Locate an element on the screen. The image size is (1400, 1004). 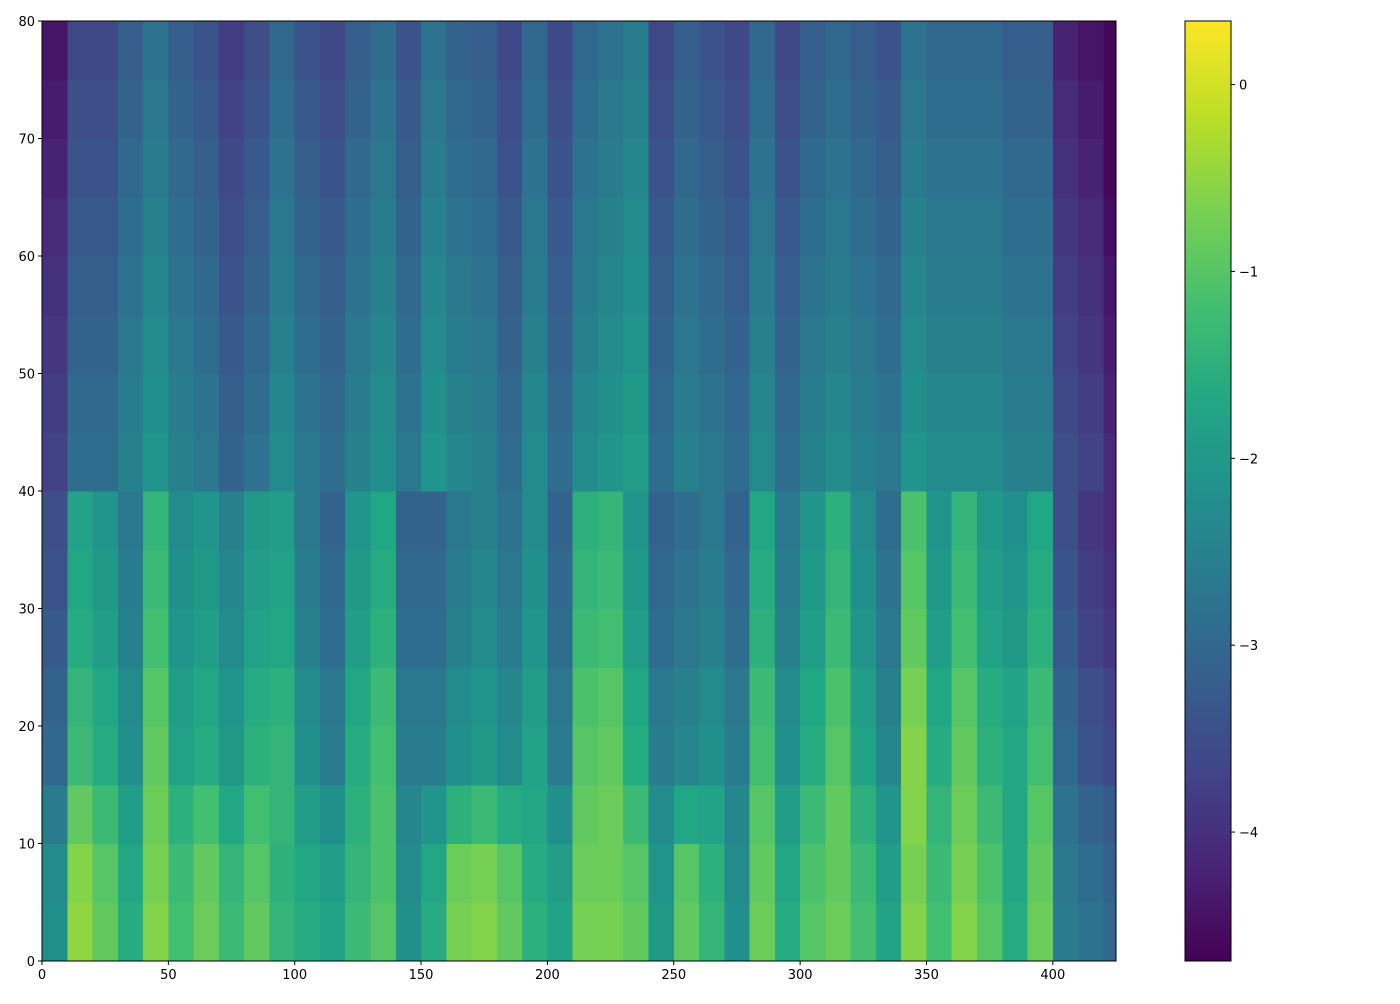
x-tick-label: 150 is located at coordinates (421, 975).